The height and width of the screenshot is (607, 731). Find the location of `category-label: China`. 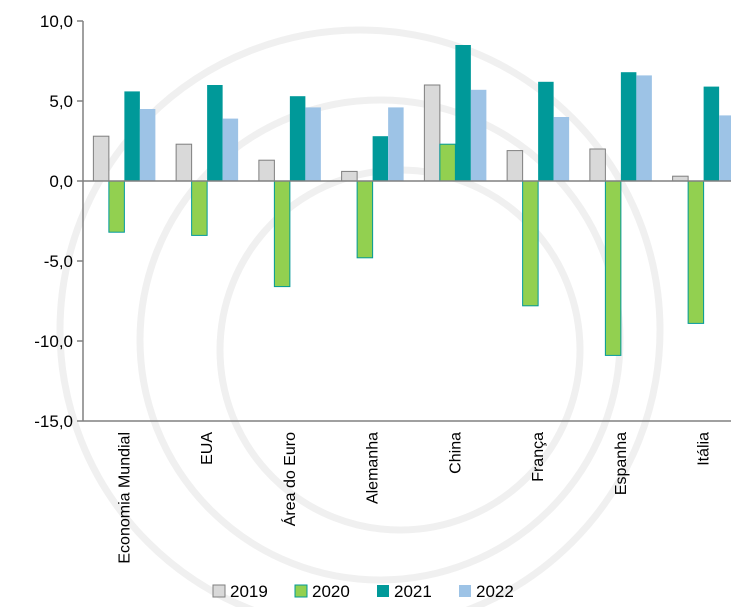

category-label: China is located at coordinates (455, 453).